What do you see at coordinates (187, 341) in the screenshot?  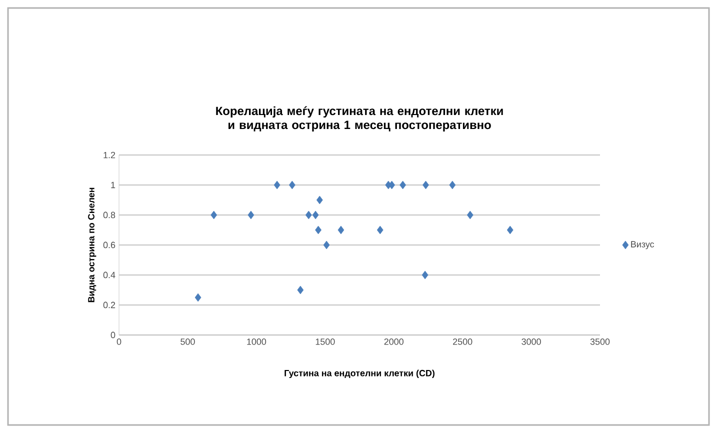 I see `x-tick-label: 500` at bounding box center [187, 341].